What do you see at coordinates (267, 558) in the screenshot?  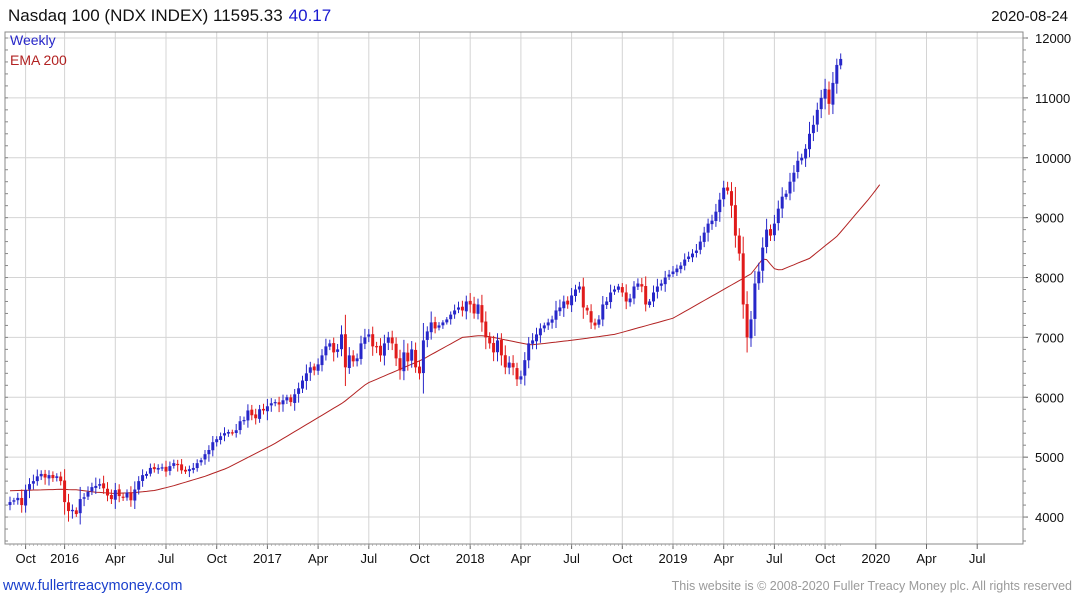 I see `x-tick-label: 2017` at bounding box center [267, 558].